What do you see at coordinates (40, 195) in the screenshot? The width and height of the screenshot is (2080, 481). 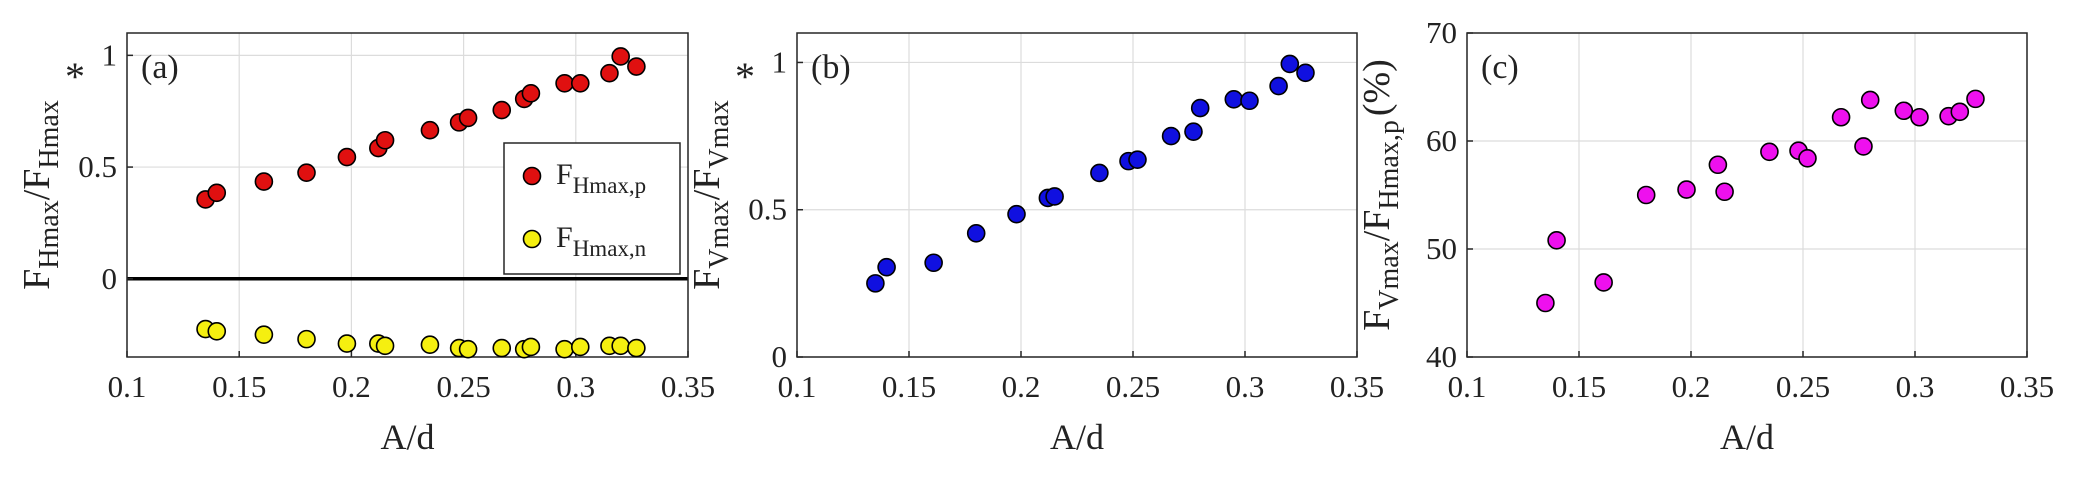 I see `y-axis-label: FHmax/FHmax` at bounding box center [40, 195].